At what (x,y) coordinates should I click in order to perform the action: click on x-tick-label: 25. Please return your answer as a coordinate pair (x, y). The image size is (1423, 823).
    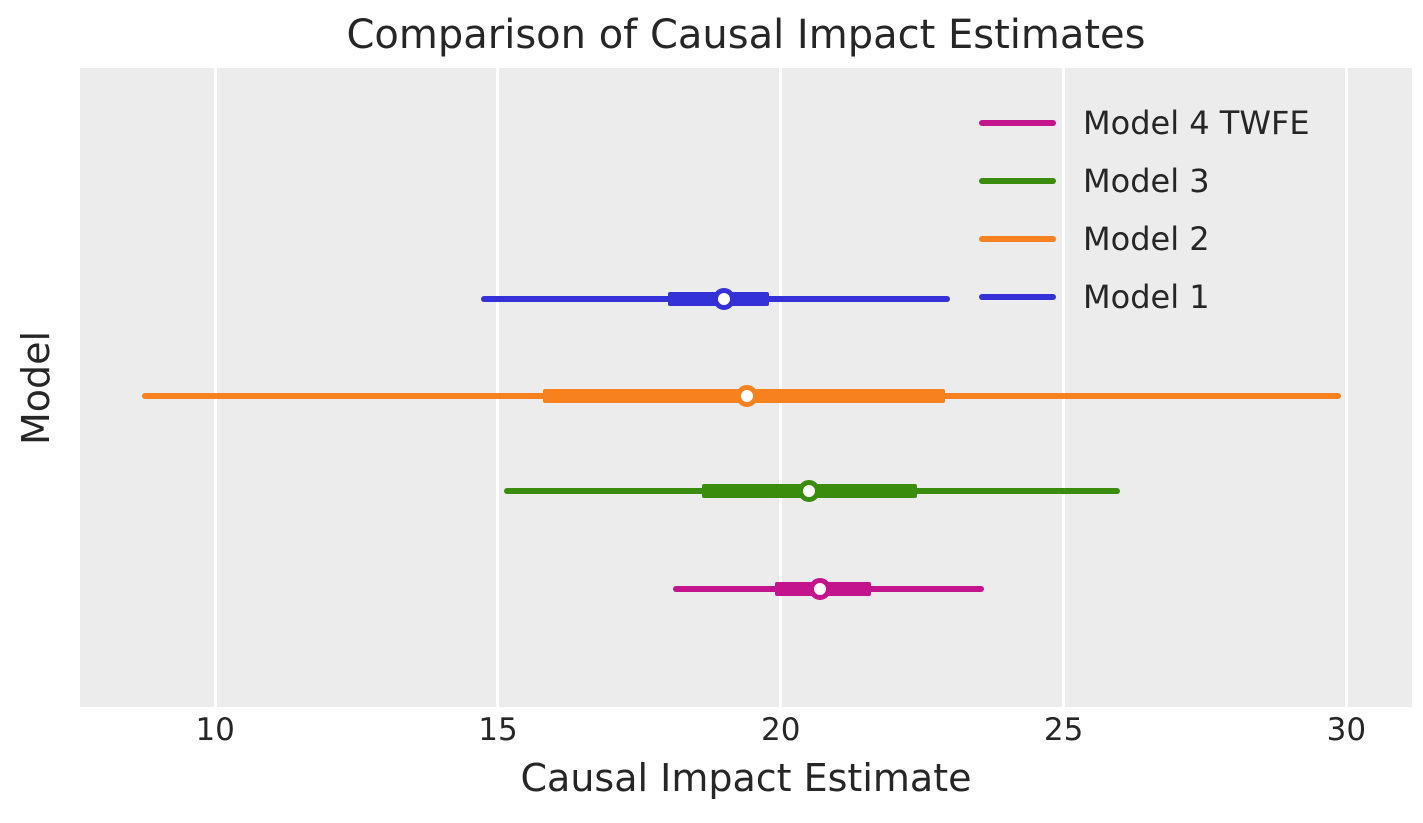
    Looking at the image, I should click on (1063, 730).